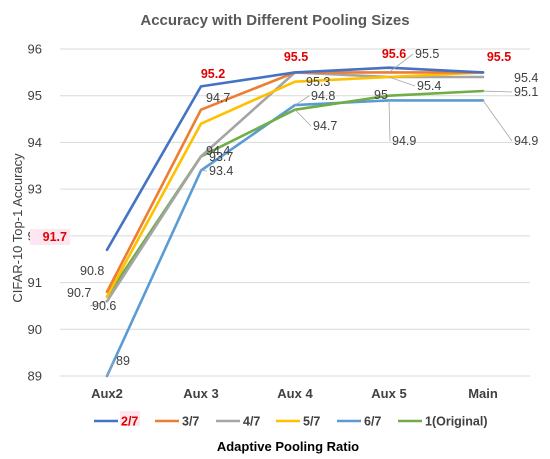 Image resolution: width=550 pixels, height=459 pixels. Describe the element at coordinates (35, 49) in the screenshot. I see `y-tick-label: 96` at that location.